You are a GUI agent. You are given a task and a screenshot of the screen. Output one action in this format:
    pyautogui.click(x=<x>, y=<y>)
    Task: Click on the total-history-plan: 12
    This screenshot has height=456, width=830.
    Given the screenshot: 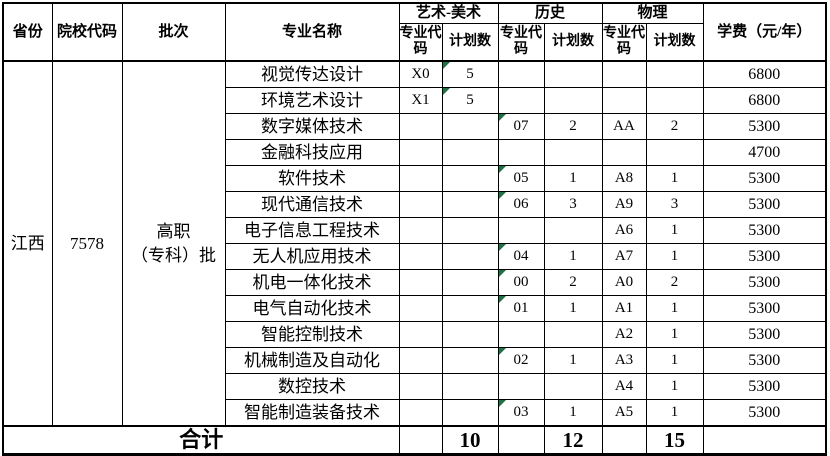 What is the action you would take?
    pyautogui.click(x=573, y=440)
    